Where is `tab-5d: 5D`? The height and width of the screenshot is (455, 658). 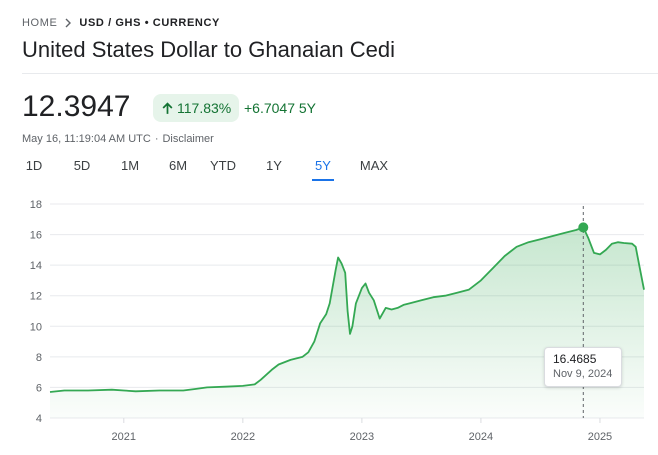 tab-5d: 5D is located at coordinates (82, 165).